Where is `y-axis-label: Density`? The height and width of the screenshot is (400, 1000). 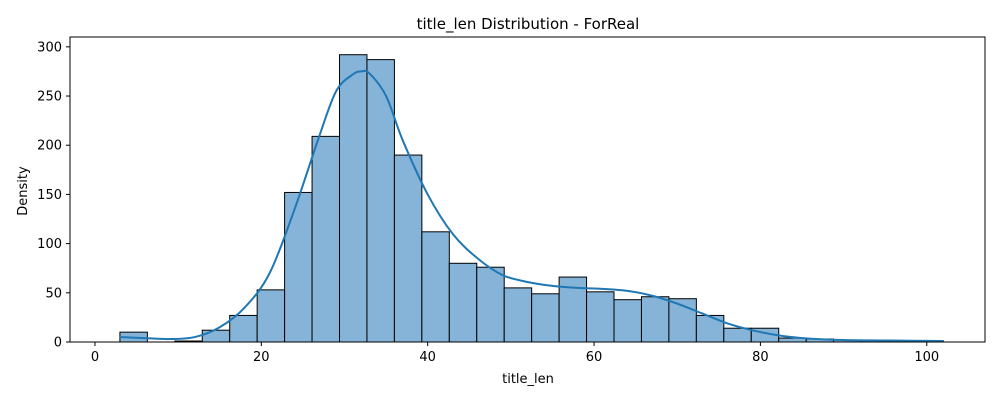
y-axis-label: Density is located at coordinates (23, 191).